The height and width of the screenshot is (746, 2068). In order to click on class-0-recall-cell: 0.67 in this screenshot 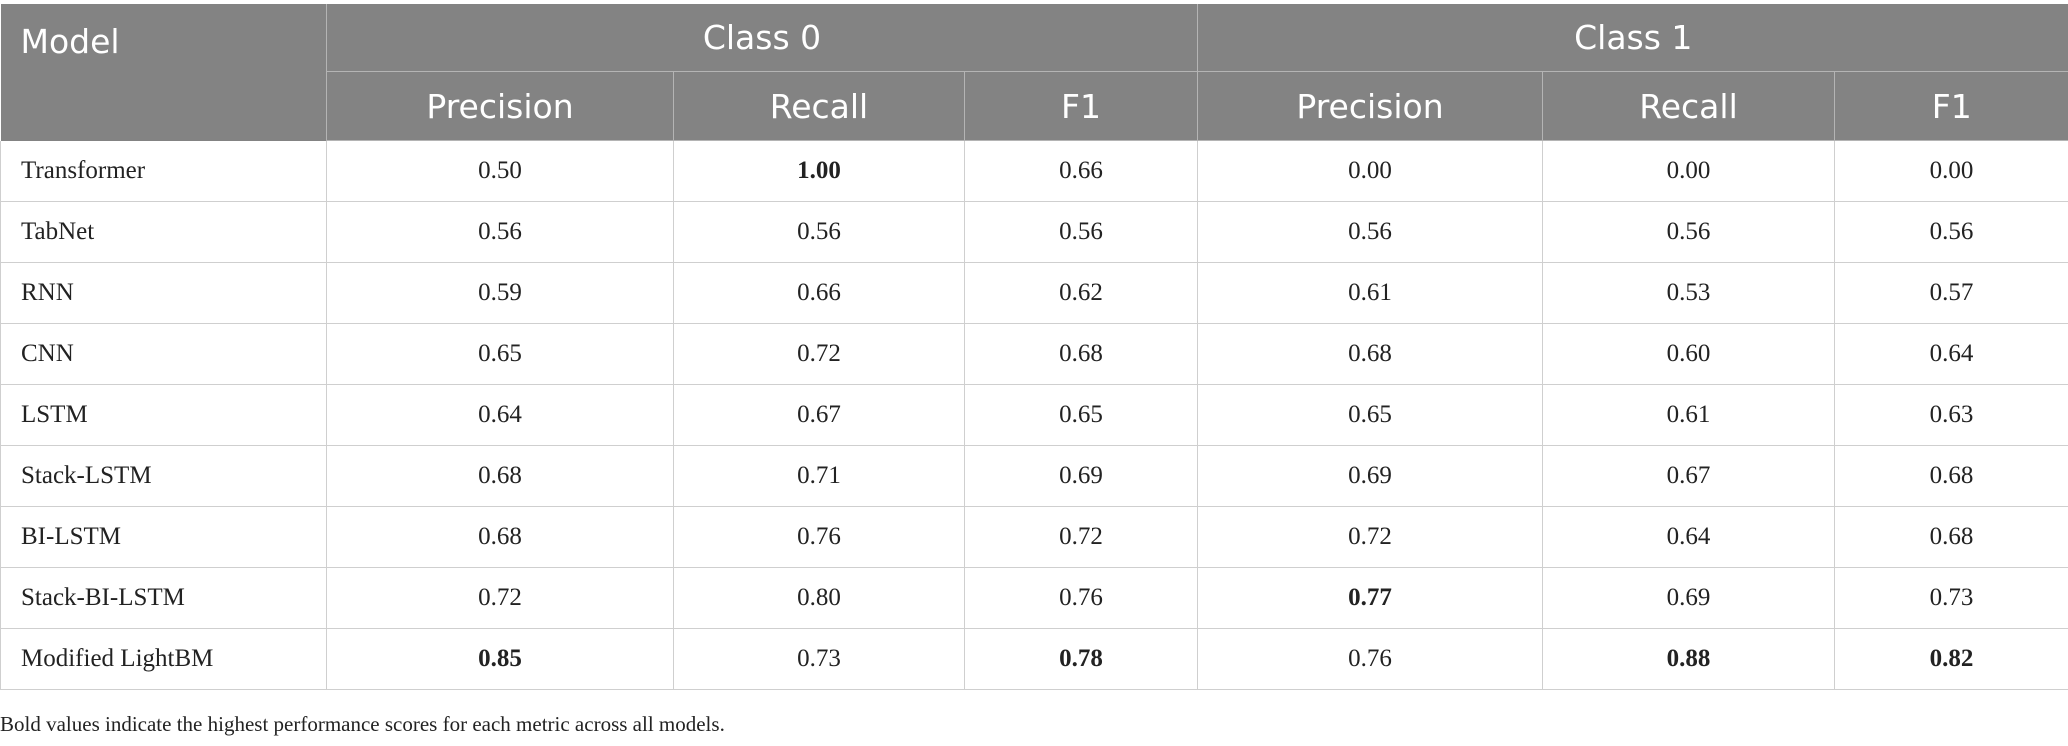, I will do `click(819, 415)`.